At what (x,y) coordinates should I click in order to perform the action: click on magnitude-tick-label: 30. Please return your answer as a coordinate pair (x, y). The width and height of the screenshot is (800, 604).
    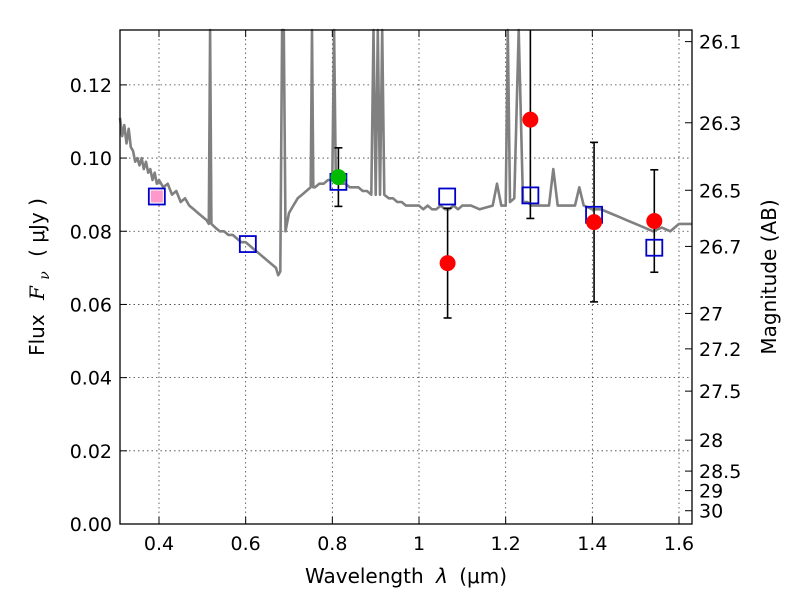
    Looking at the image, I should click on (711, 512).